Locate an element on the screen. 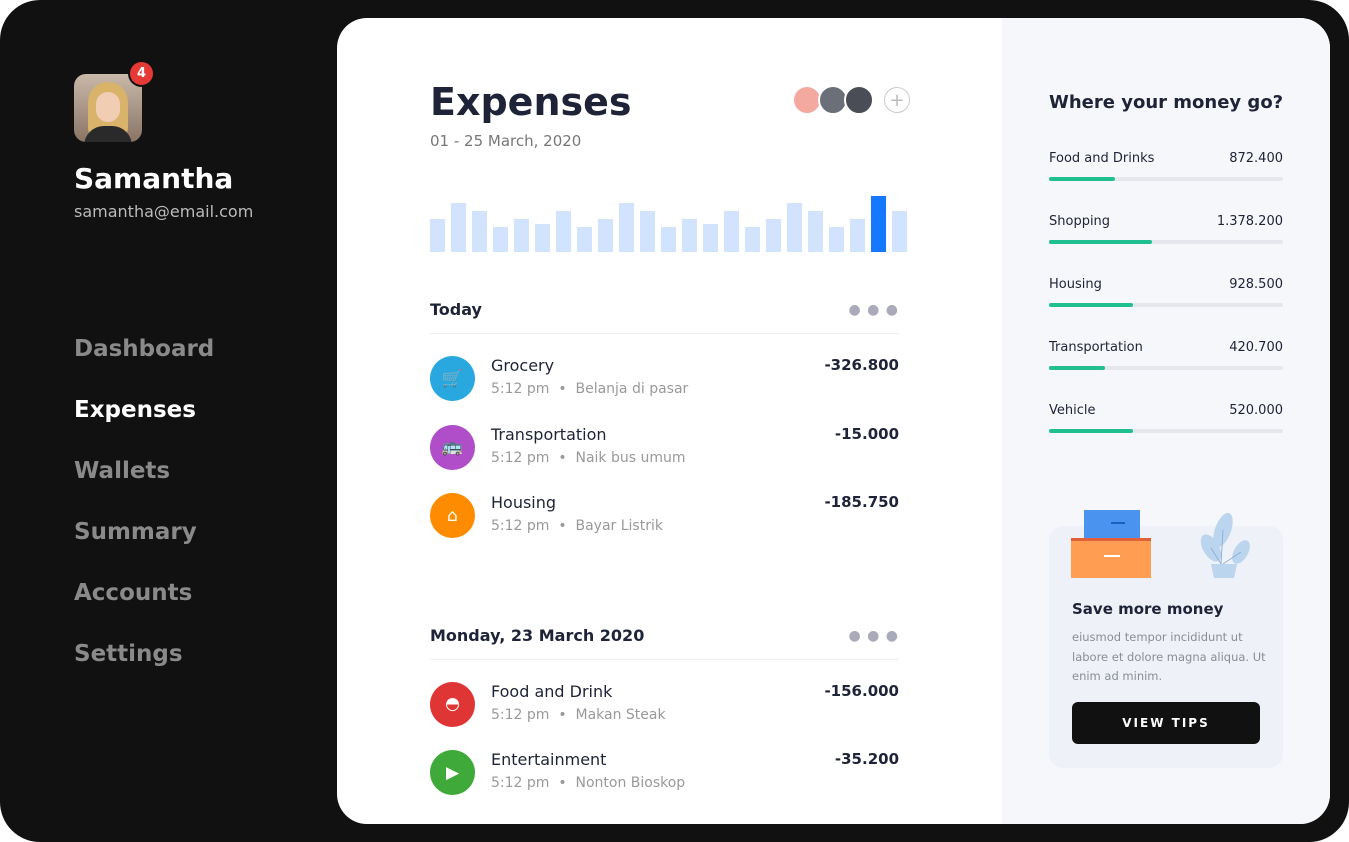 This screenshot has height=842, width=1349. cart-icon: 🛒 is located at coordinates (452, 378).